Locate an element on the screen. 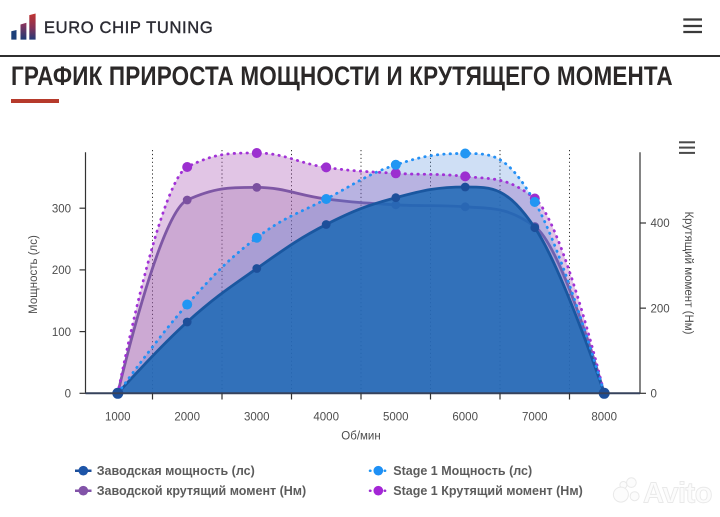 The image size is (720, 517). svg-text: 3000 is located at coordinates (257, 418).